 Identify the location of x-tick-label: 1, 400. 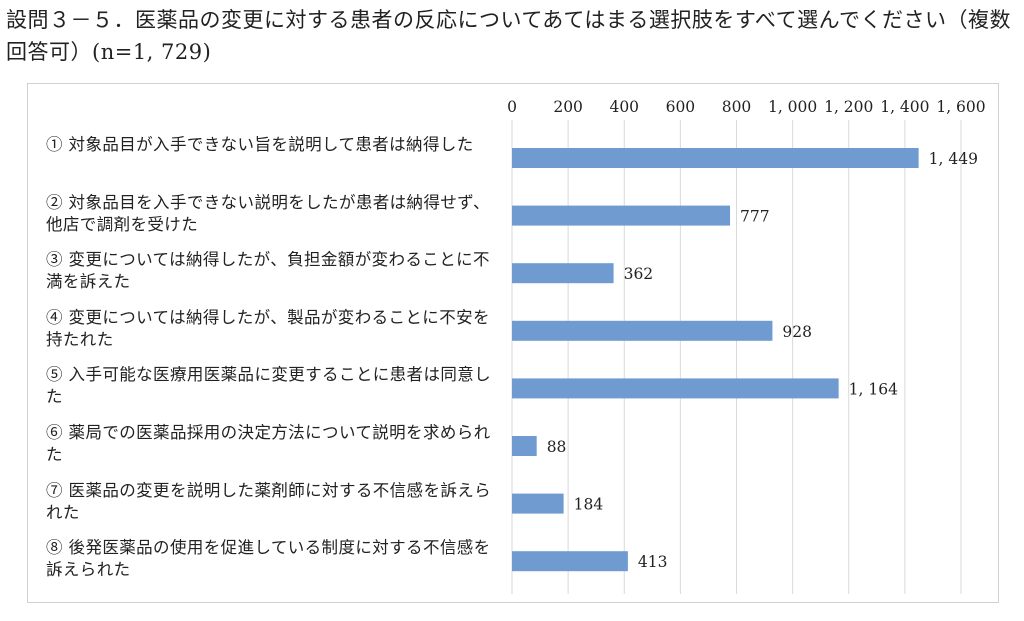
(904, 107).